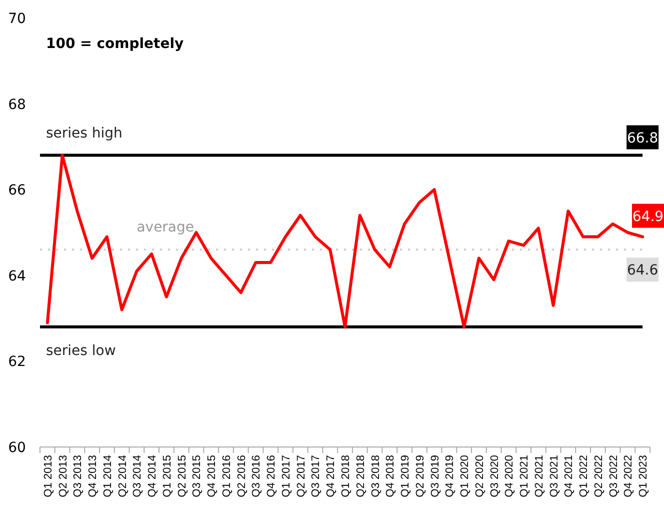  I want to click on x-tick-label: Q4 2014, so click(152, 476).